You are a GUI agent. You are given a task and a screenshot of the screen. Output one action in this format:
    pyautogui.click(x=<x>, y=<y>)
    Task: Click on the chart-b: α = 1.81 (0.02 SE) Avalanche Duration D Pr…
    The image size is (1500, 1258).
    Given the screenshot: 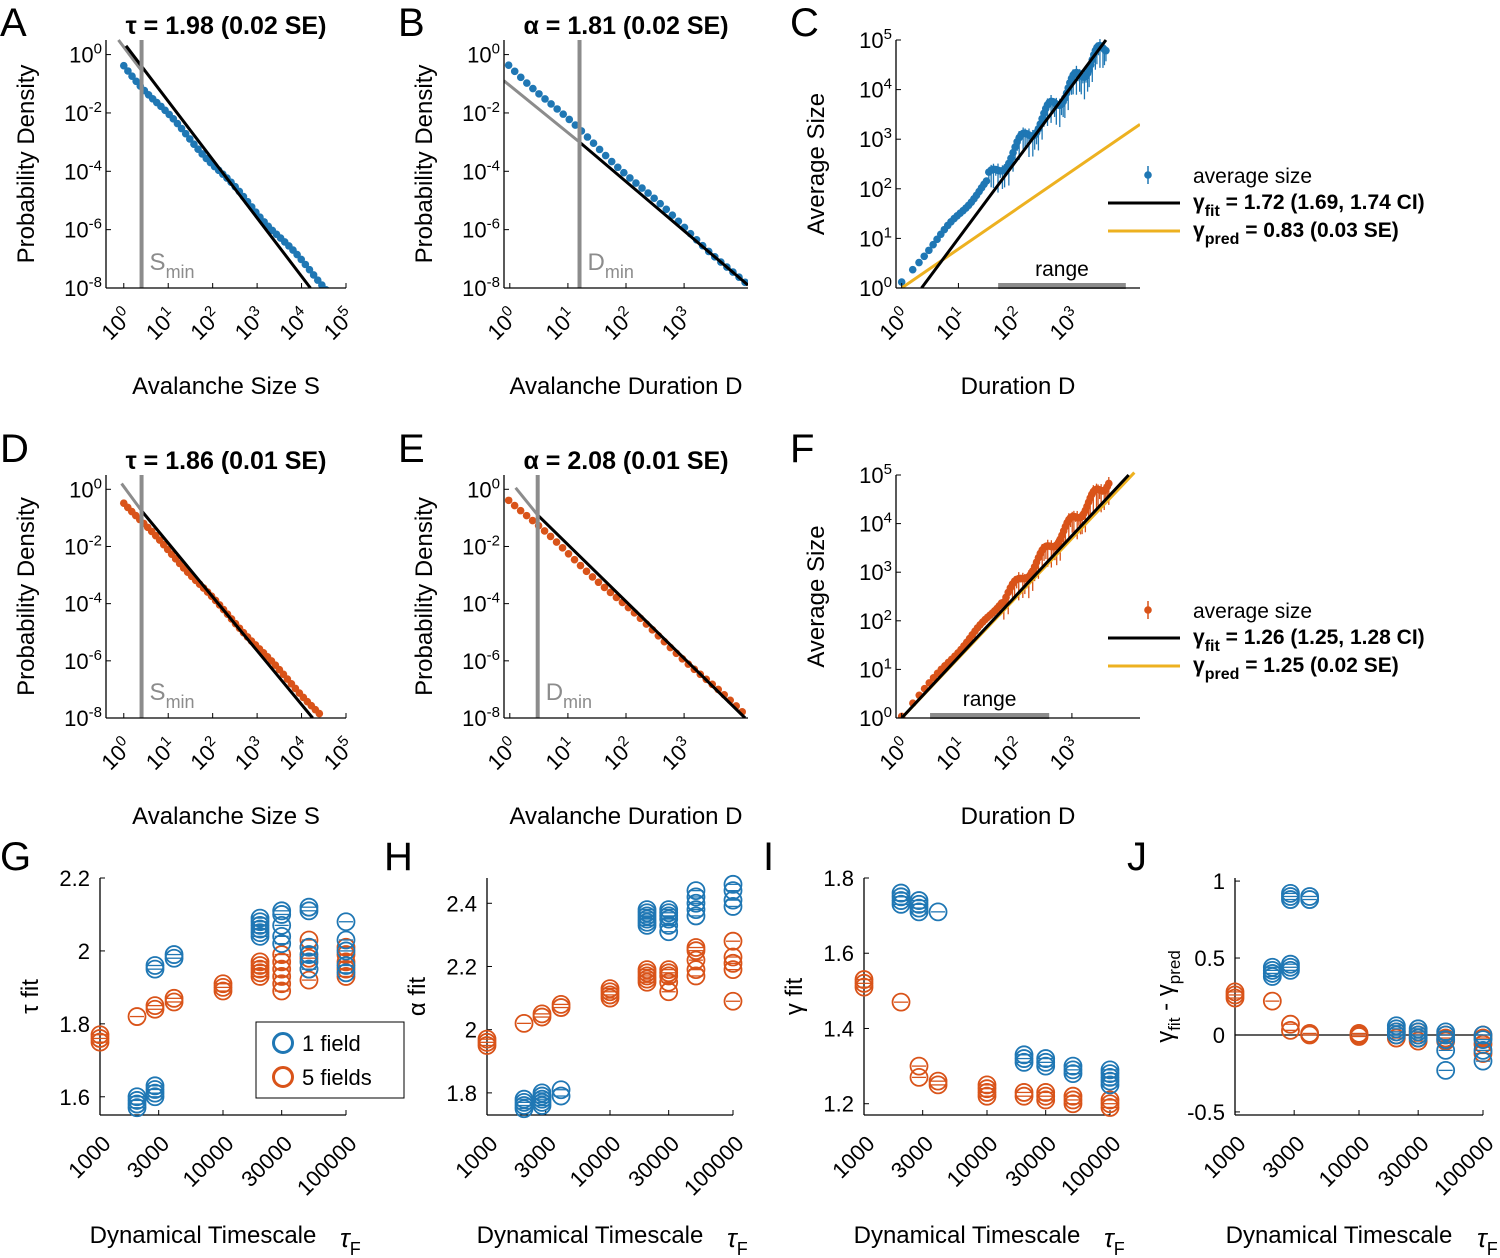 What is the action you would take?
    pyautogui.click(x=579, y=206)
    